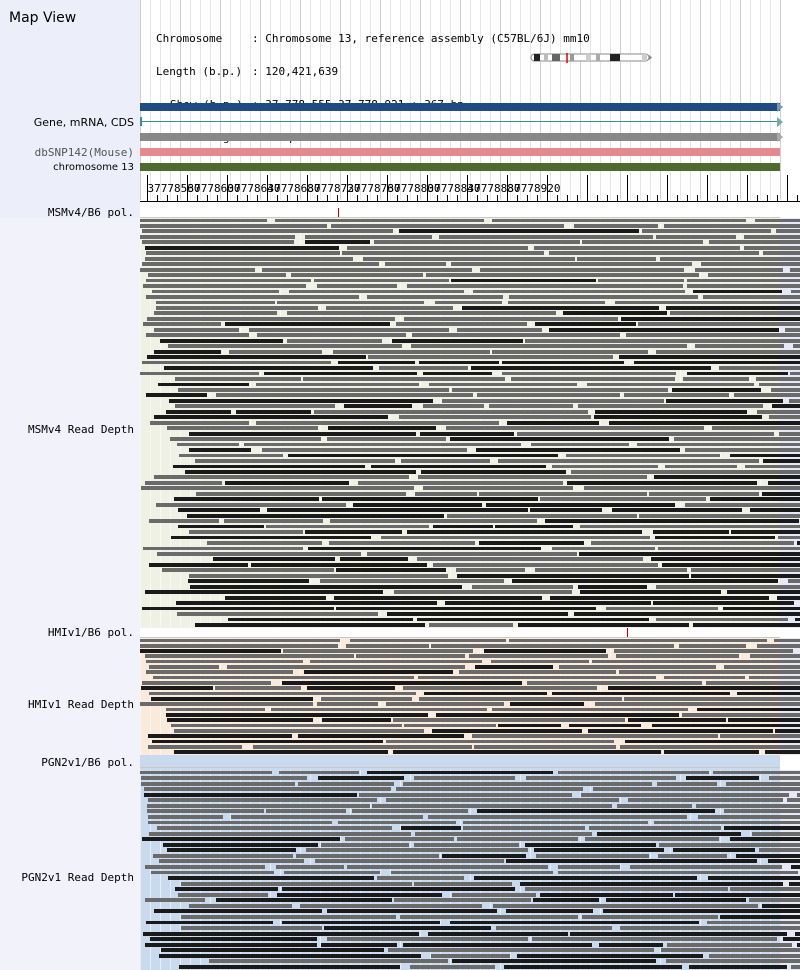 Image resolution: width=800 pixels, height=970 pixels. Describe the element at coordinates (592, 58) in the screenshot. I see `chromosome-ideogram` at that location.